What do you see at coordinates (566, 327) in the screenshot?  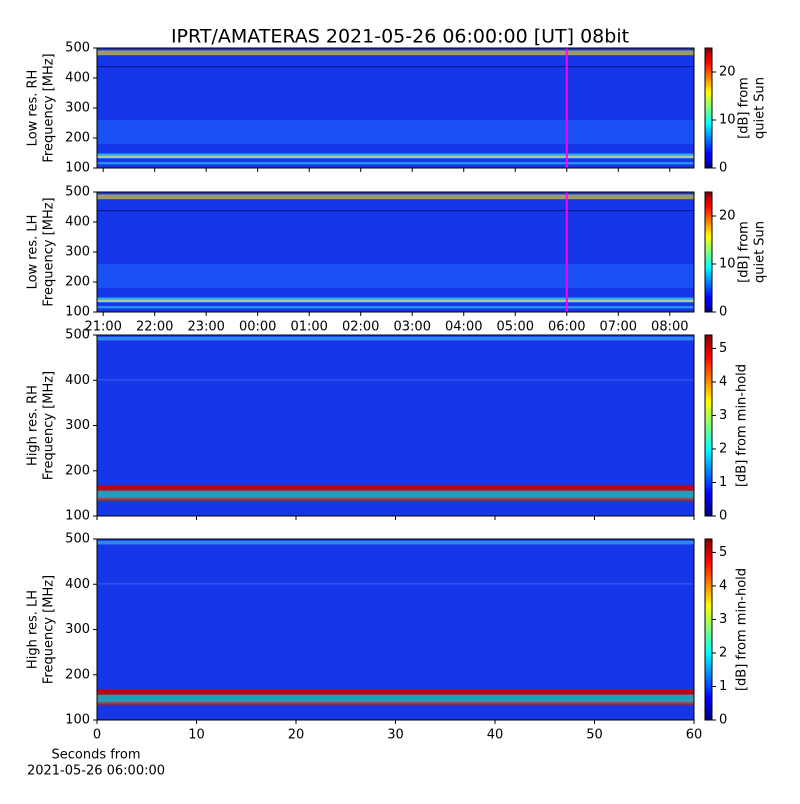 I see `x-tick-label: 06:00` at bounding box center [566, 327].